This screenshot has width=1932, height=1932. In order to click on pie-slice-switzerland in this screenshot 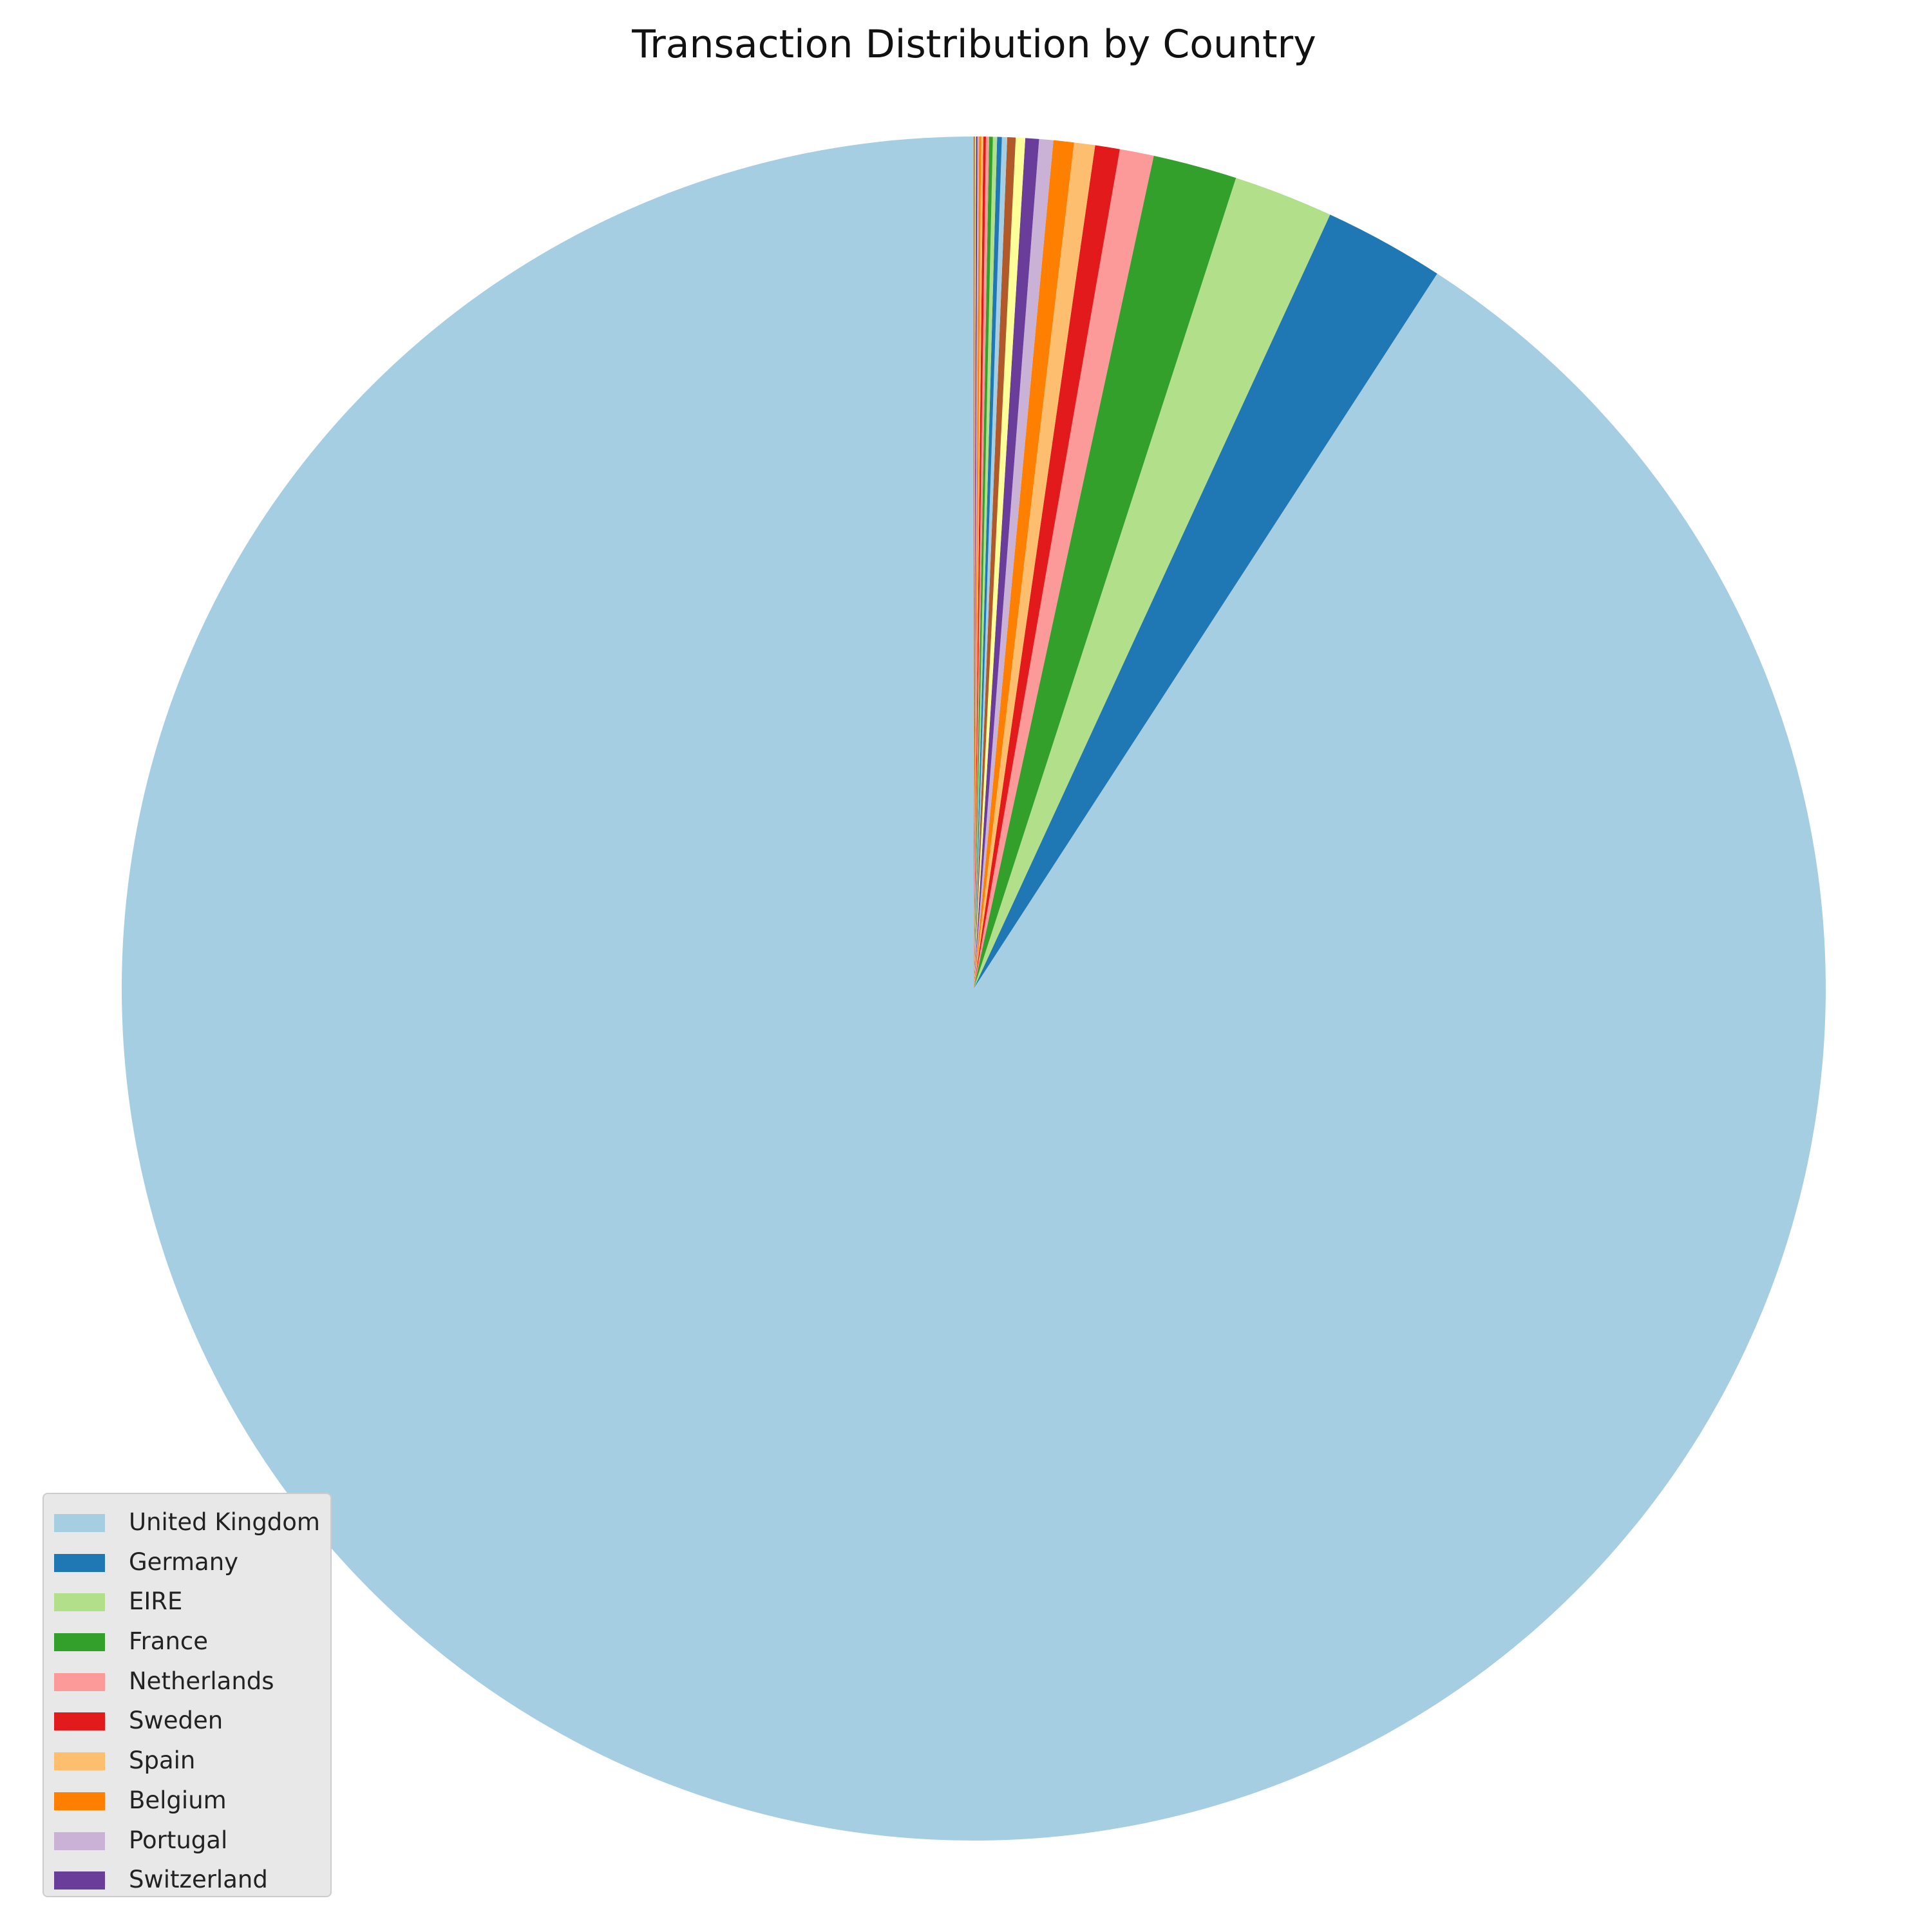, I will do `click(1007, 563)`.